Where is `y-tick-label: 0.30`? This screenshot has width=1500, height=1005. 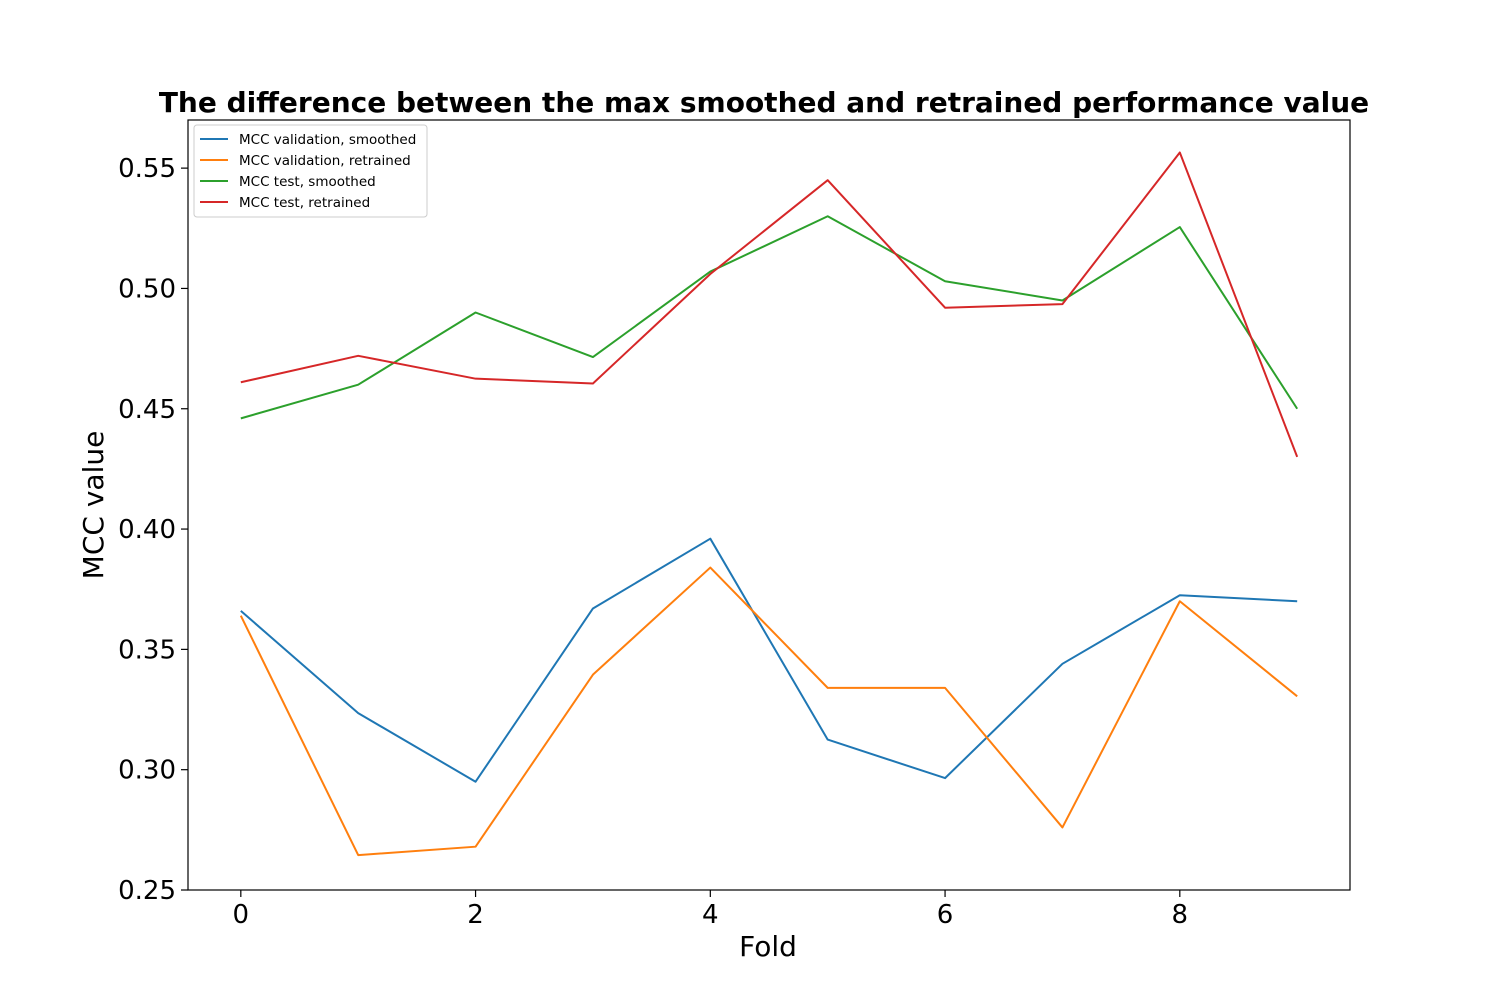 y-tick-label: 0.30 is located at coordinates (147, 771).